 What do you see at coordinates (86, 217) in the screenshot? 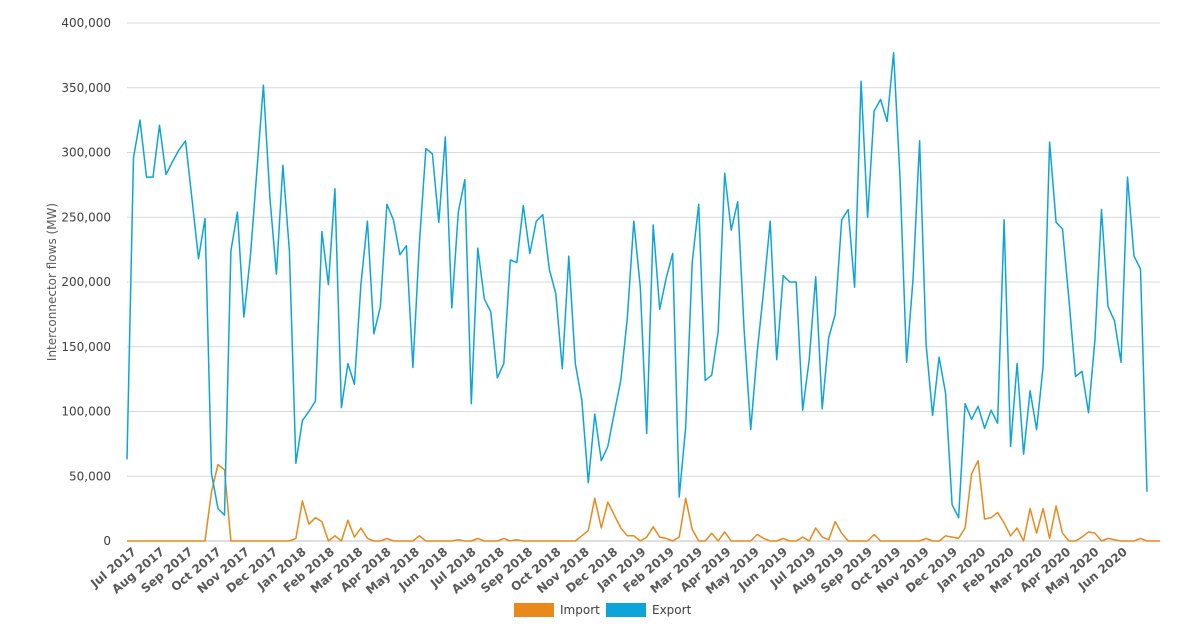
I see `y-tick-label: 250,000` at bounding box center [86, 217].